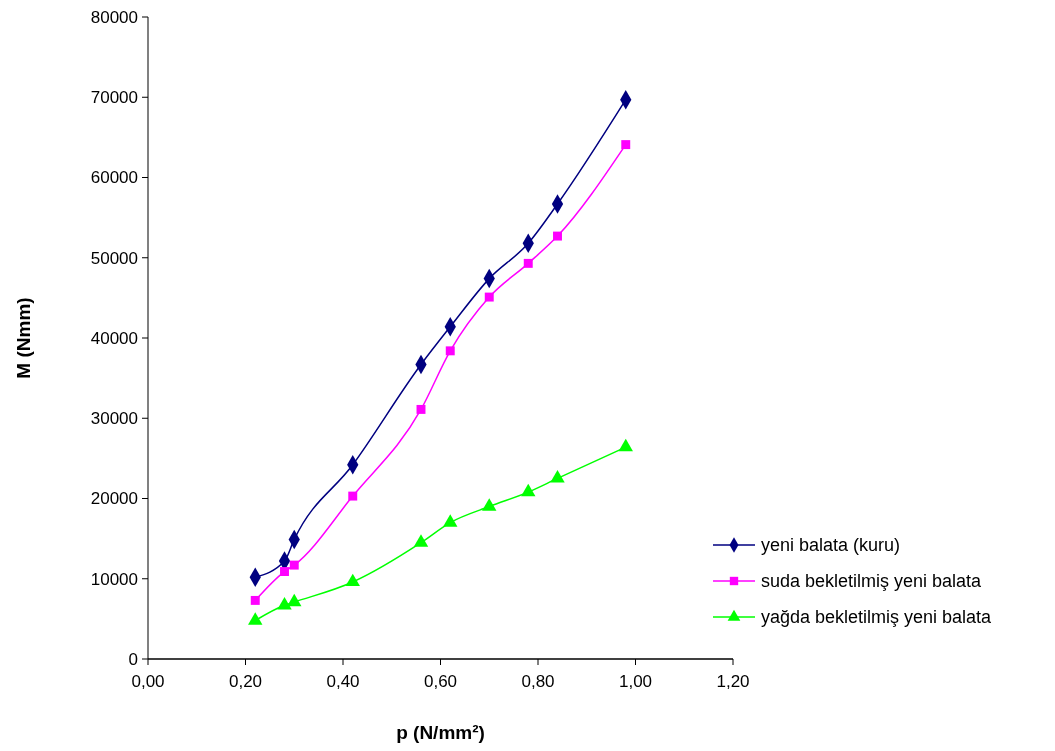 The height and width of the screenshot is (751, 1055). Describe the element at coordinates (831, 545) in the screenshot. I see `legend-label: yeni balata (kuru)` at that location.